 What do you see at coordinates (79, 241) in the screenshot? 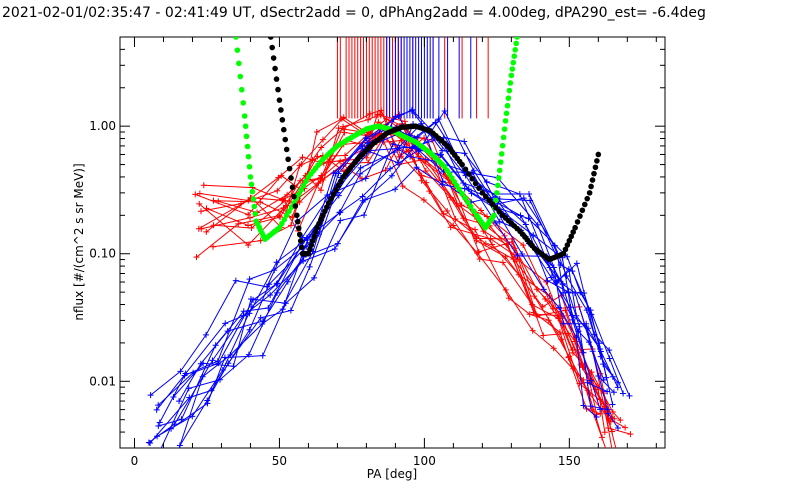
I see `y-axis-label: nflux [#/(cm^2 s sr MeV)]` at bounding box center [79, 241].